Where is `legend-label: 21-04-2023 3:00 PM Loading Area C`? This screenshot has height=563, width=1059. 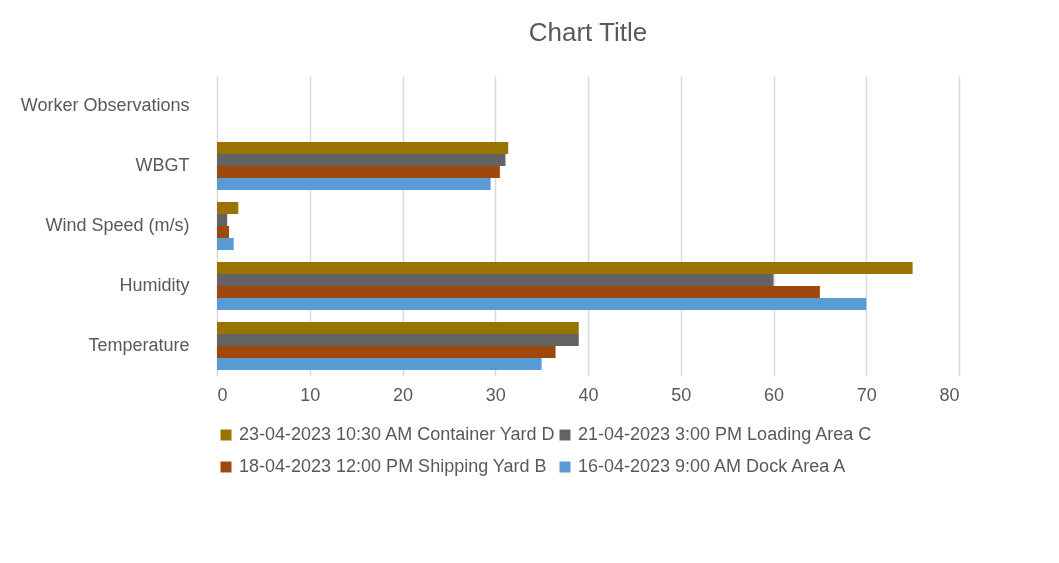 legend-label: 21-04-2023 3:00 PM Loading Area C is located at coordinates (725, 434).